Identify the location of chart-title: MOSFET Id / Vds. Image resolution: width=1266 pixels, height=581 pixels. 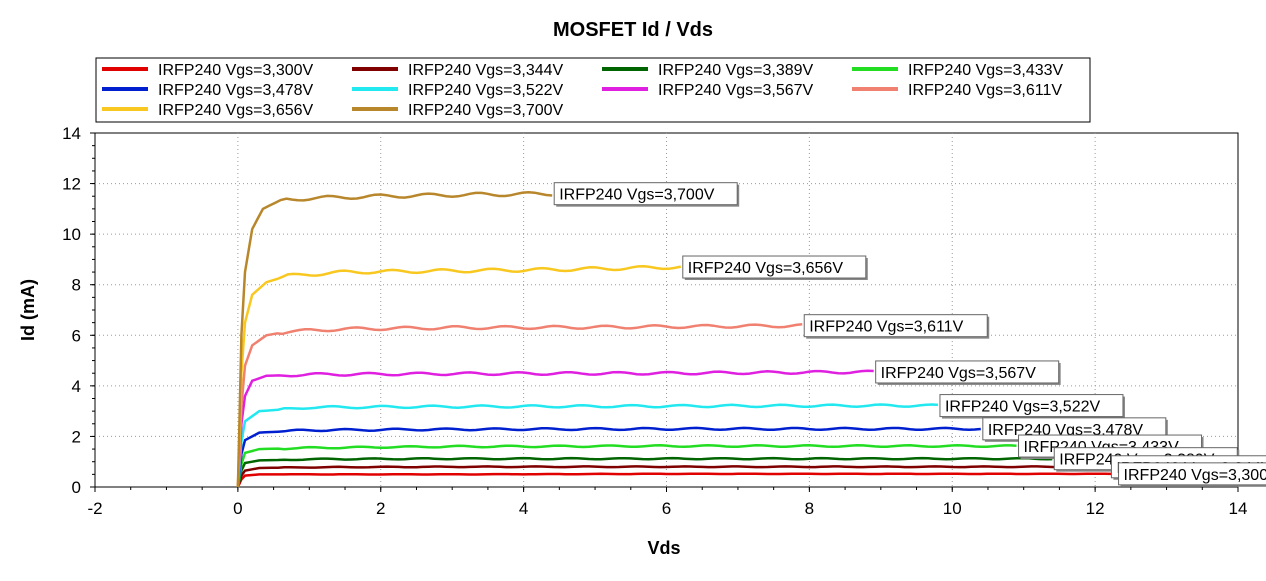
(633, 30).